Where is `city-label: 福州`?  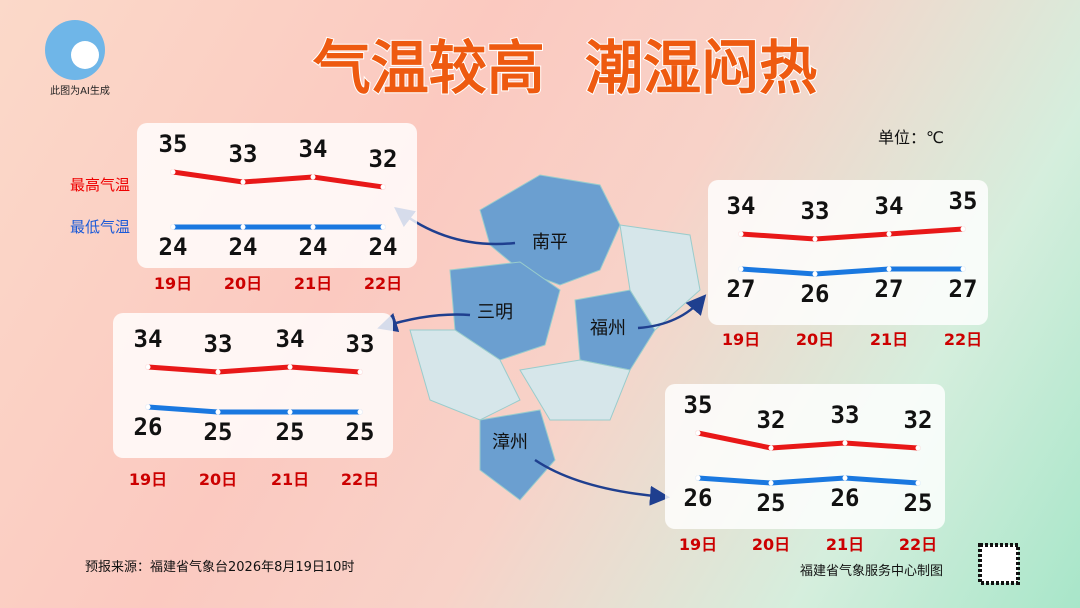
city-label: 福州 is located at coordinates (608, 328).